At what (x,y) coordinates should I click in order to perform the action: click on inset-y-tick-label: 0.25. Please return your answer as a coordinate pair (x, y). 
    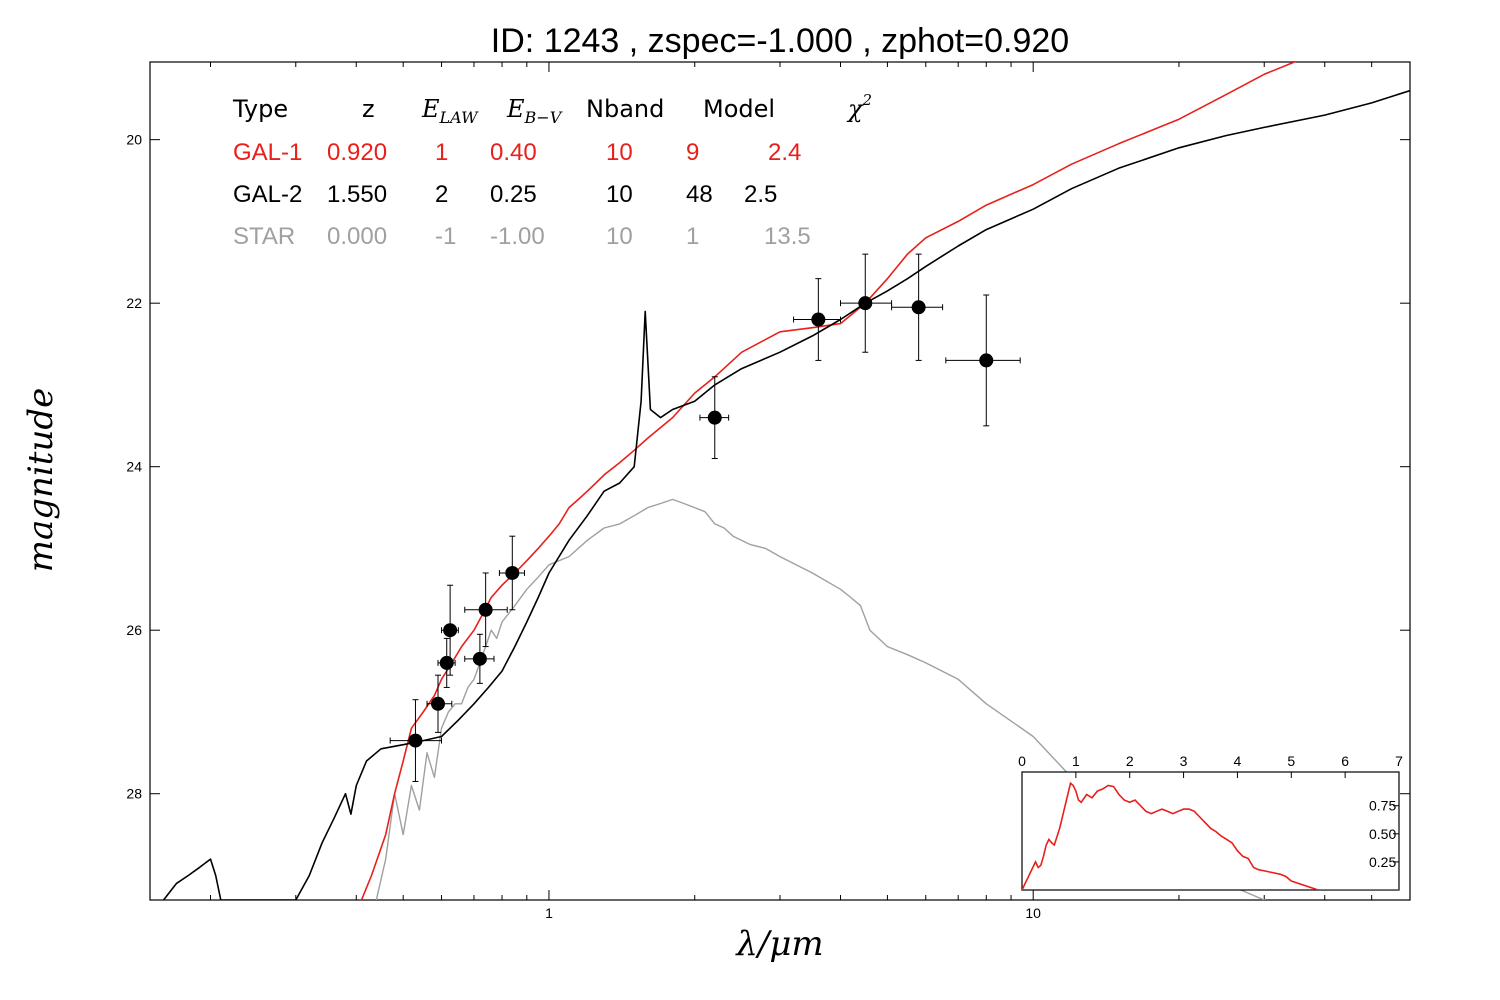
    Looking at the image, I should click on (1382, 862).